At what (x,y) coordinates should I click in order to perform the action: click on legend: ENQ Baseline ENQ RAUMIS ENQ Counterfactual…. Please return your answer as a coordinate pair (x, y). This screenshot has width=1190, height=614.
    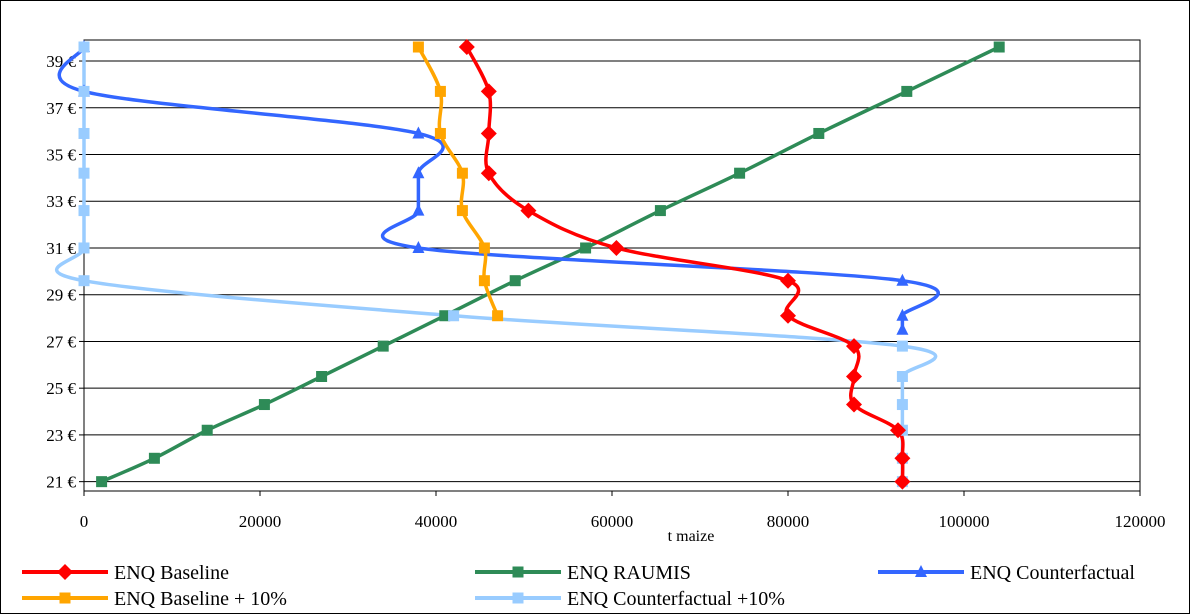
    Looking at the image, I should click on (578, 586).